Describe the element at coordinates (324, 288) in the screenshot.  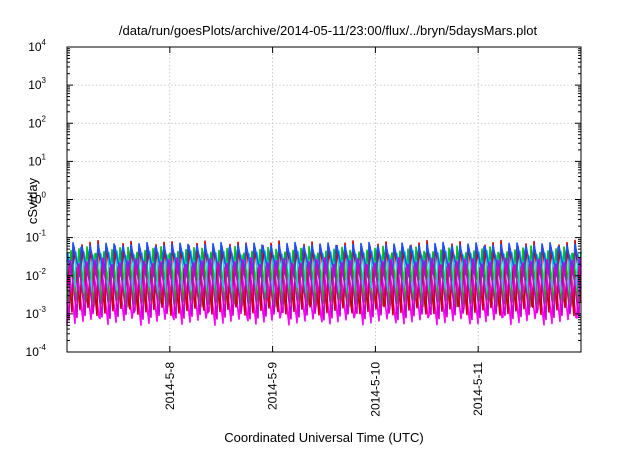
I see `data-series-line` at that location.